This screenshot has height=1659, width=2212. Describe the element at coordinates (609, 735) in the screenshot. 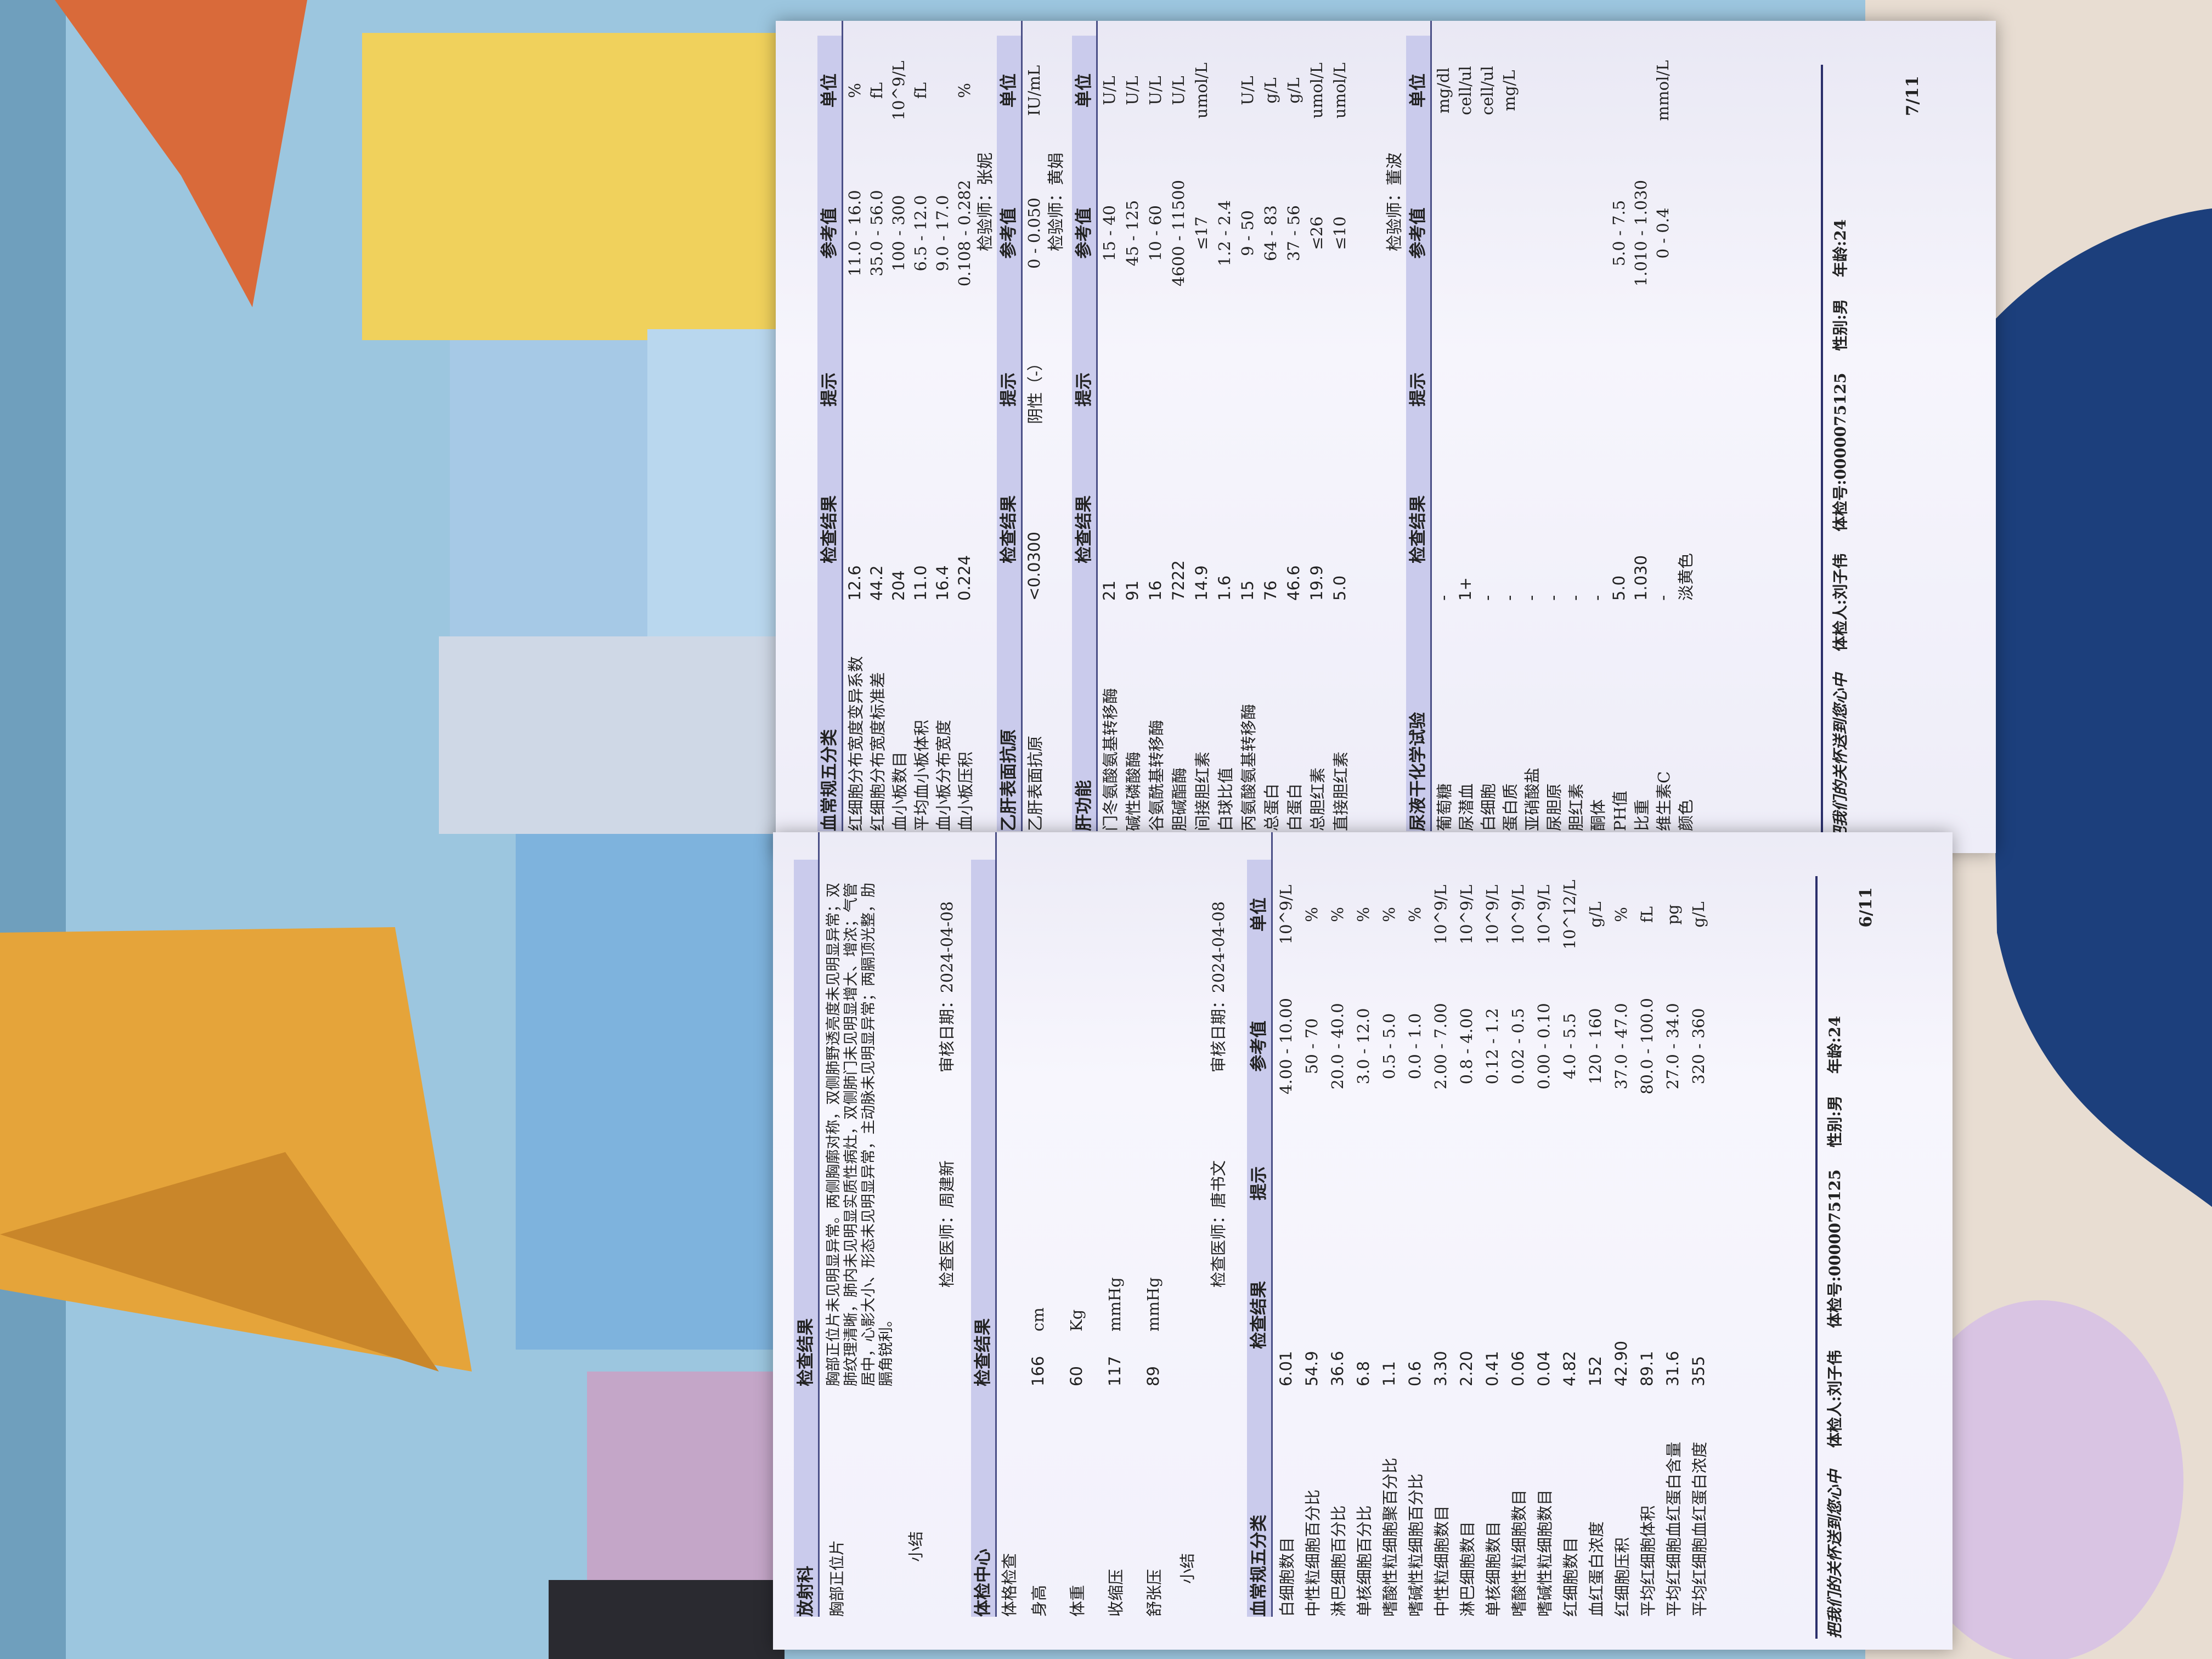

I see `toy-package` at that location.